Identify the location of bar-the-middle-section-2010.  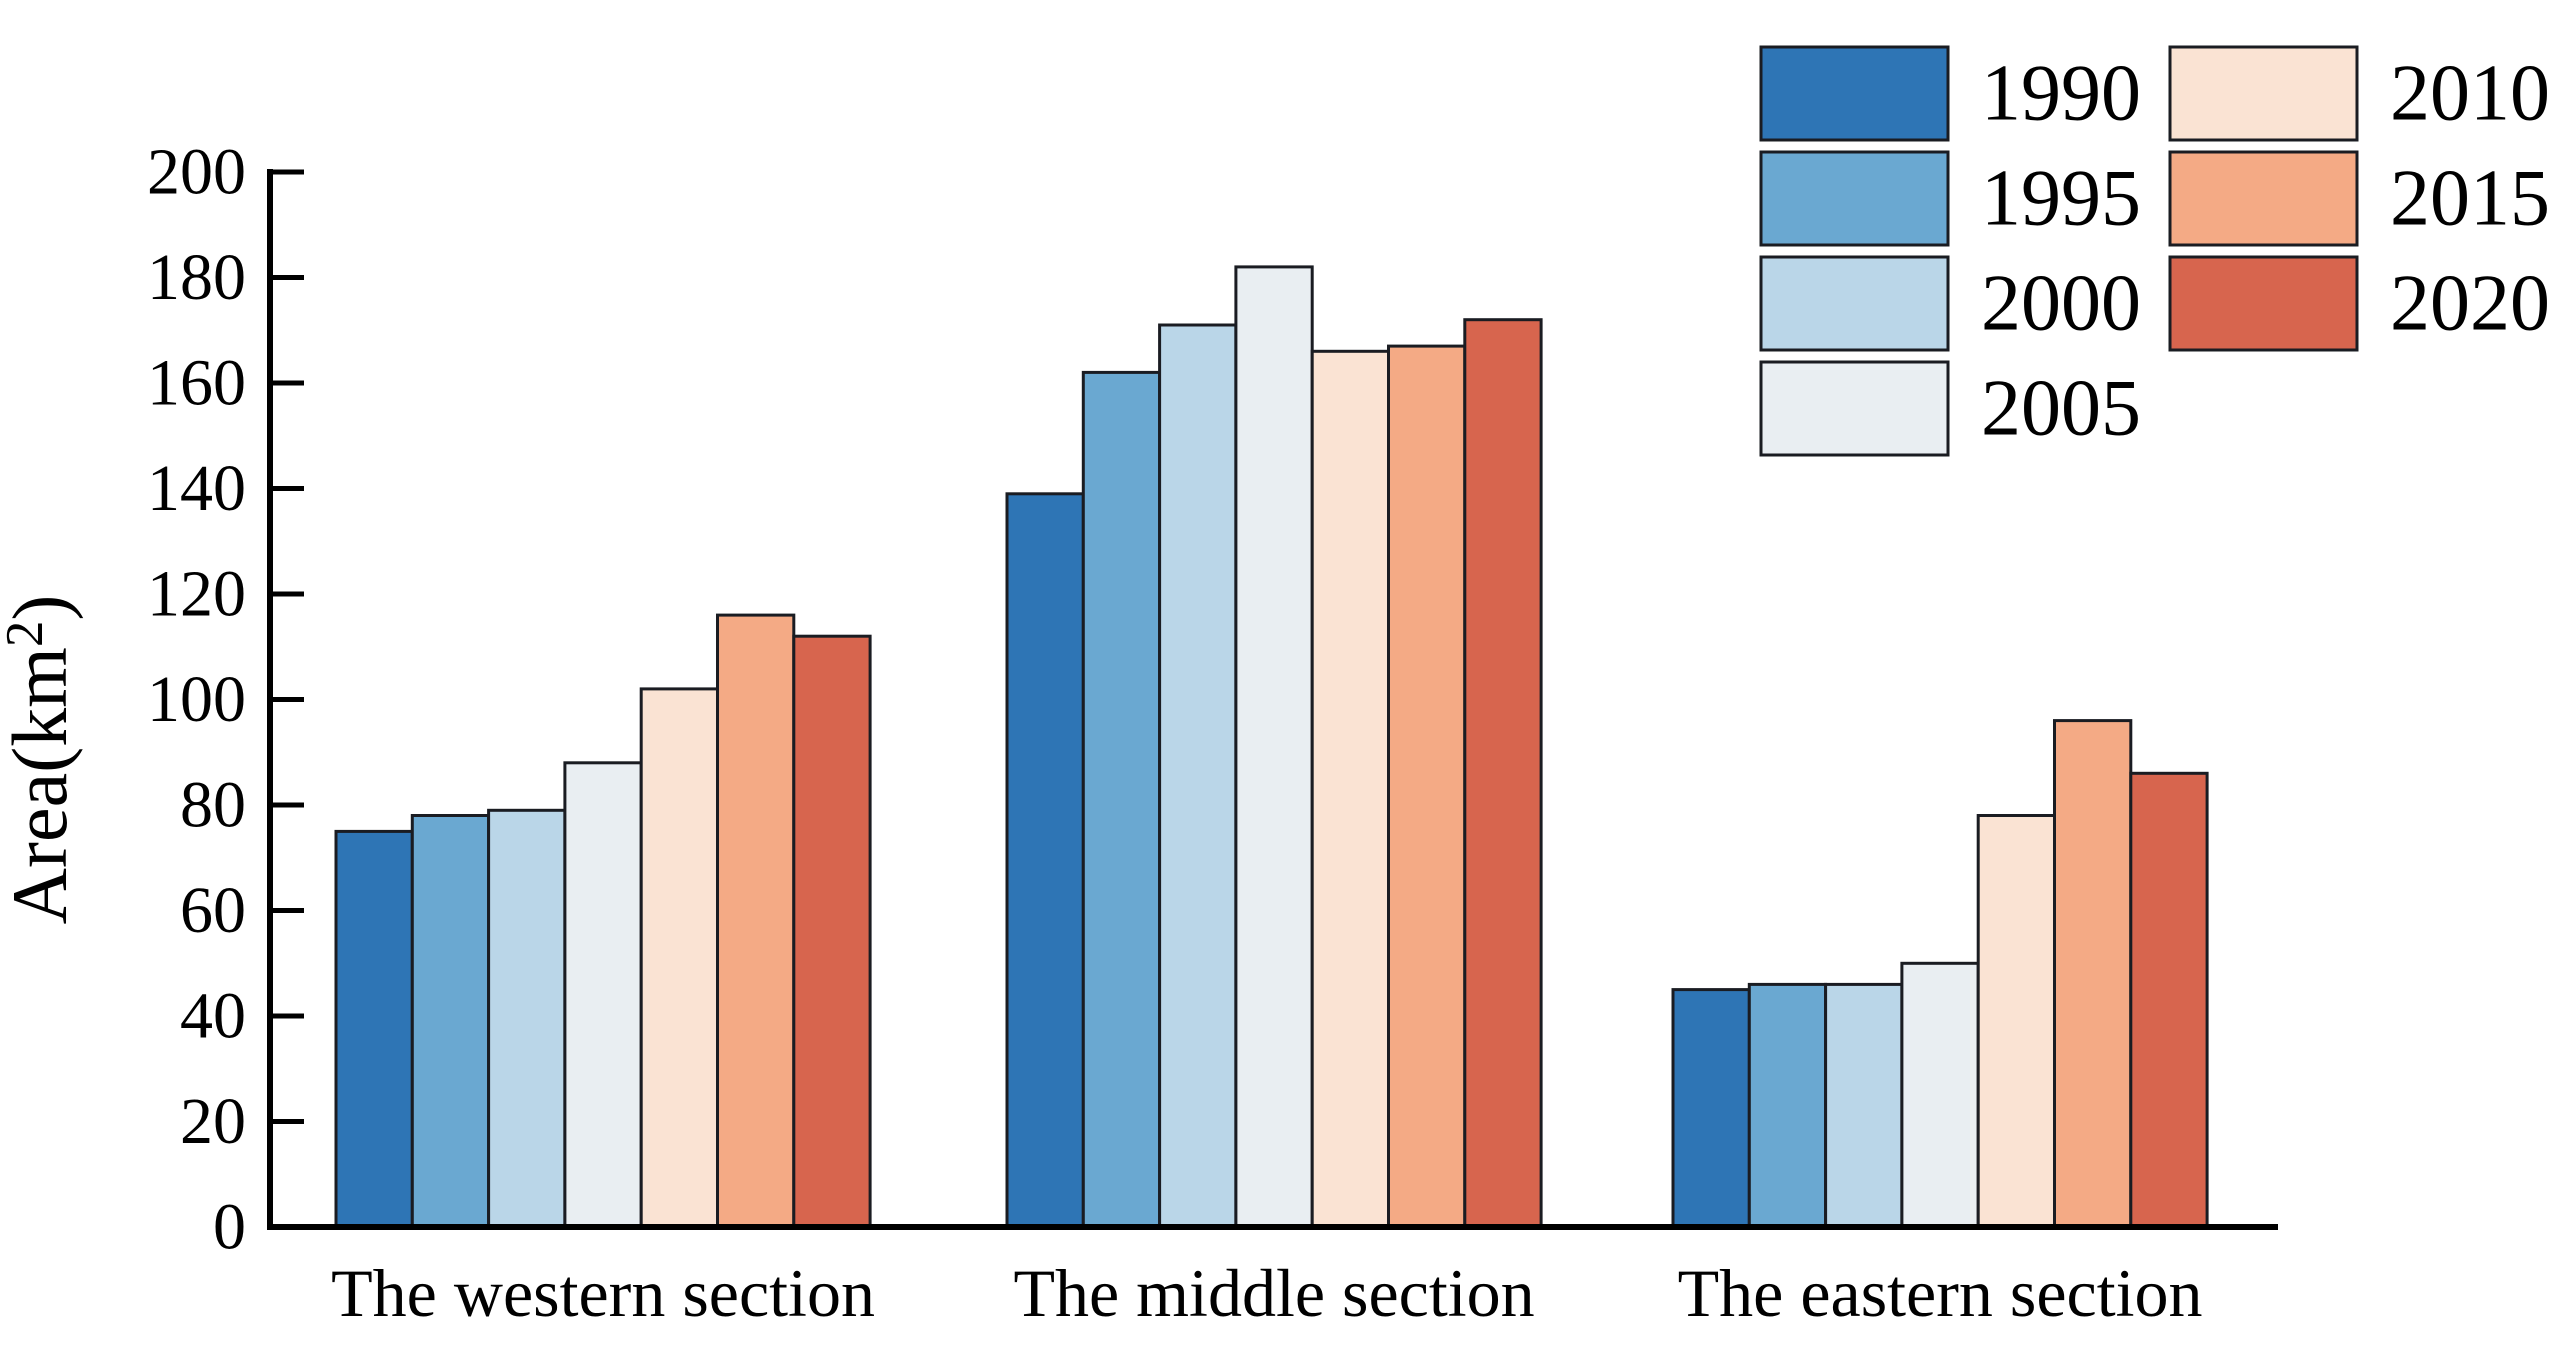
(1350, 789).